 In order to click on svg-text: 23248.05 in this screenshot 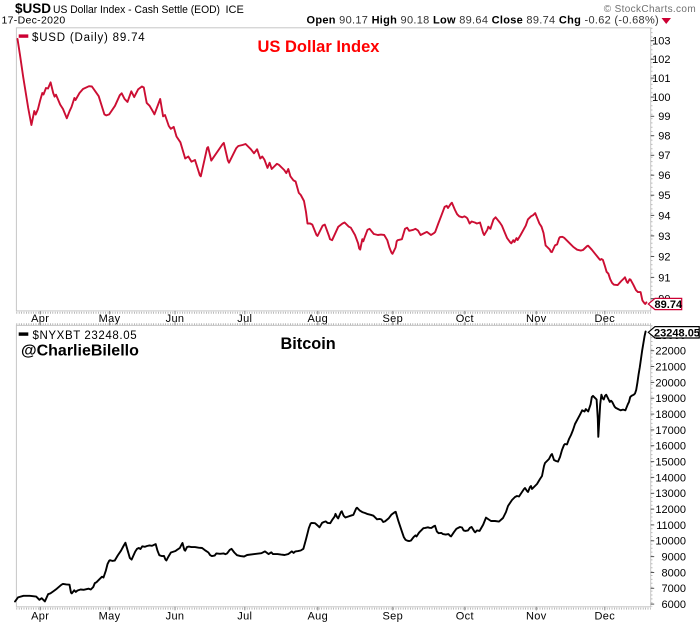, I will do `click(677, 333)`.